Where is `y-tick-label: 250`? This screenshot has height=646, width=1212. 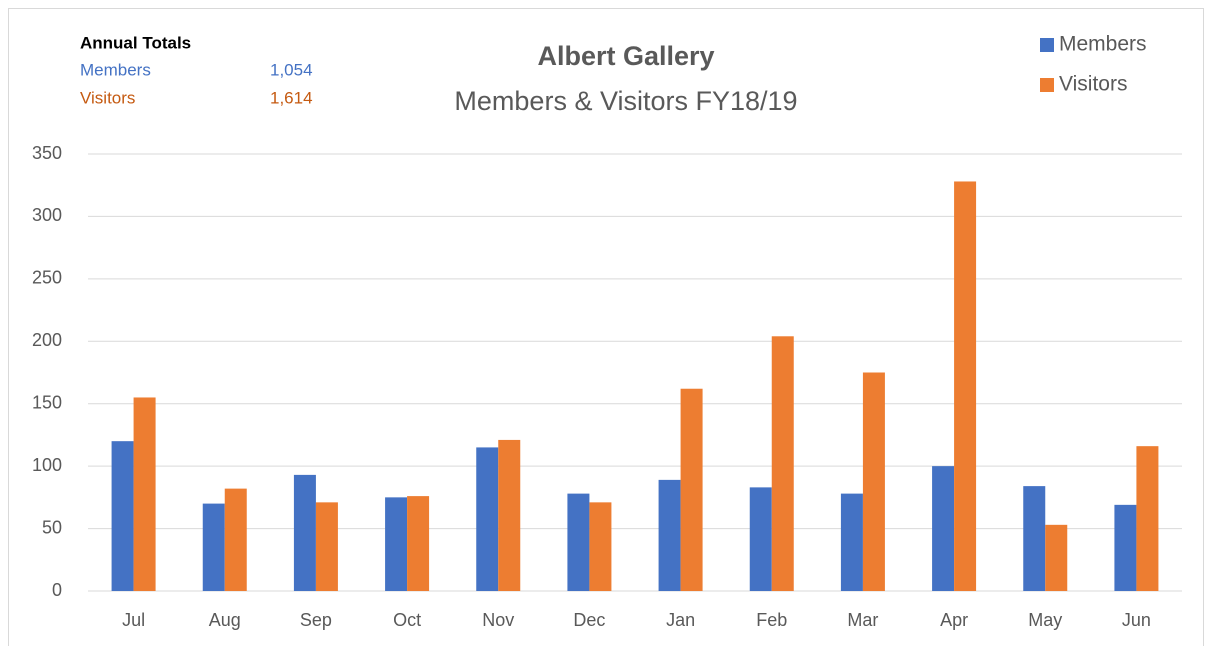
y-tick-label: 250 is located at coordinates (47, 278).